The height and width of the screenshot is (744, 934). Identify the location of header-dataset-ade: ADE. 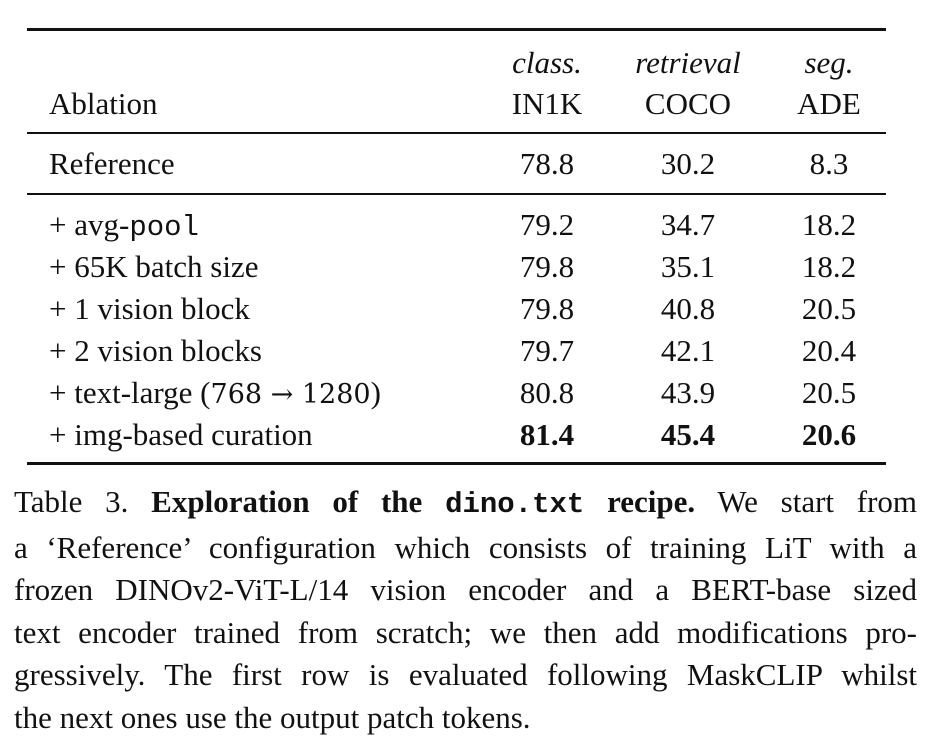
(829, 103).